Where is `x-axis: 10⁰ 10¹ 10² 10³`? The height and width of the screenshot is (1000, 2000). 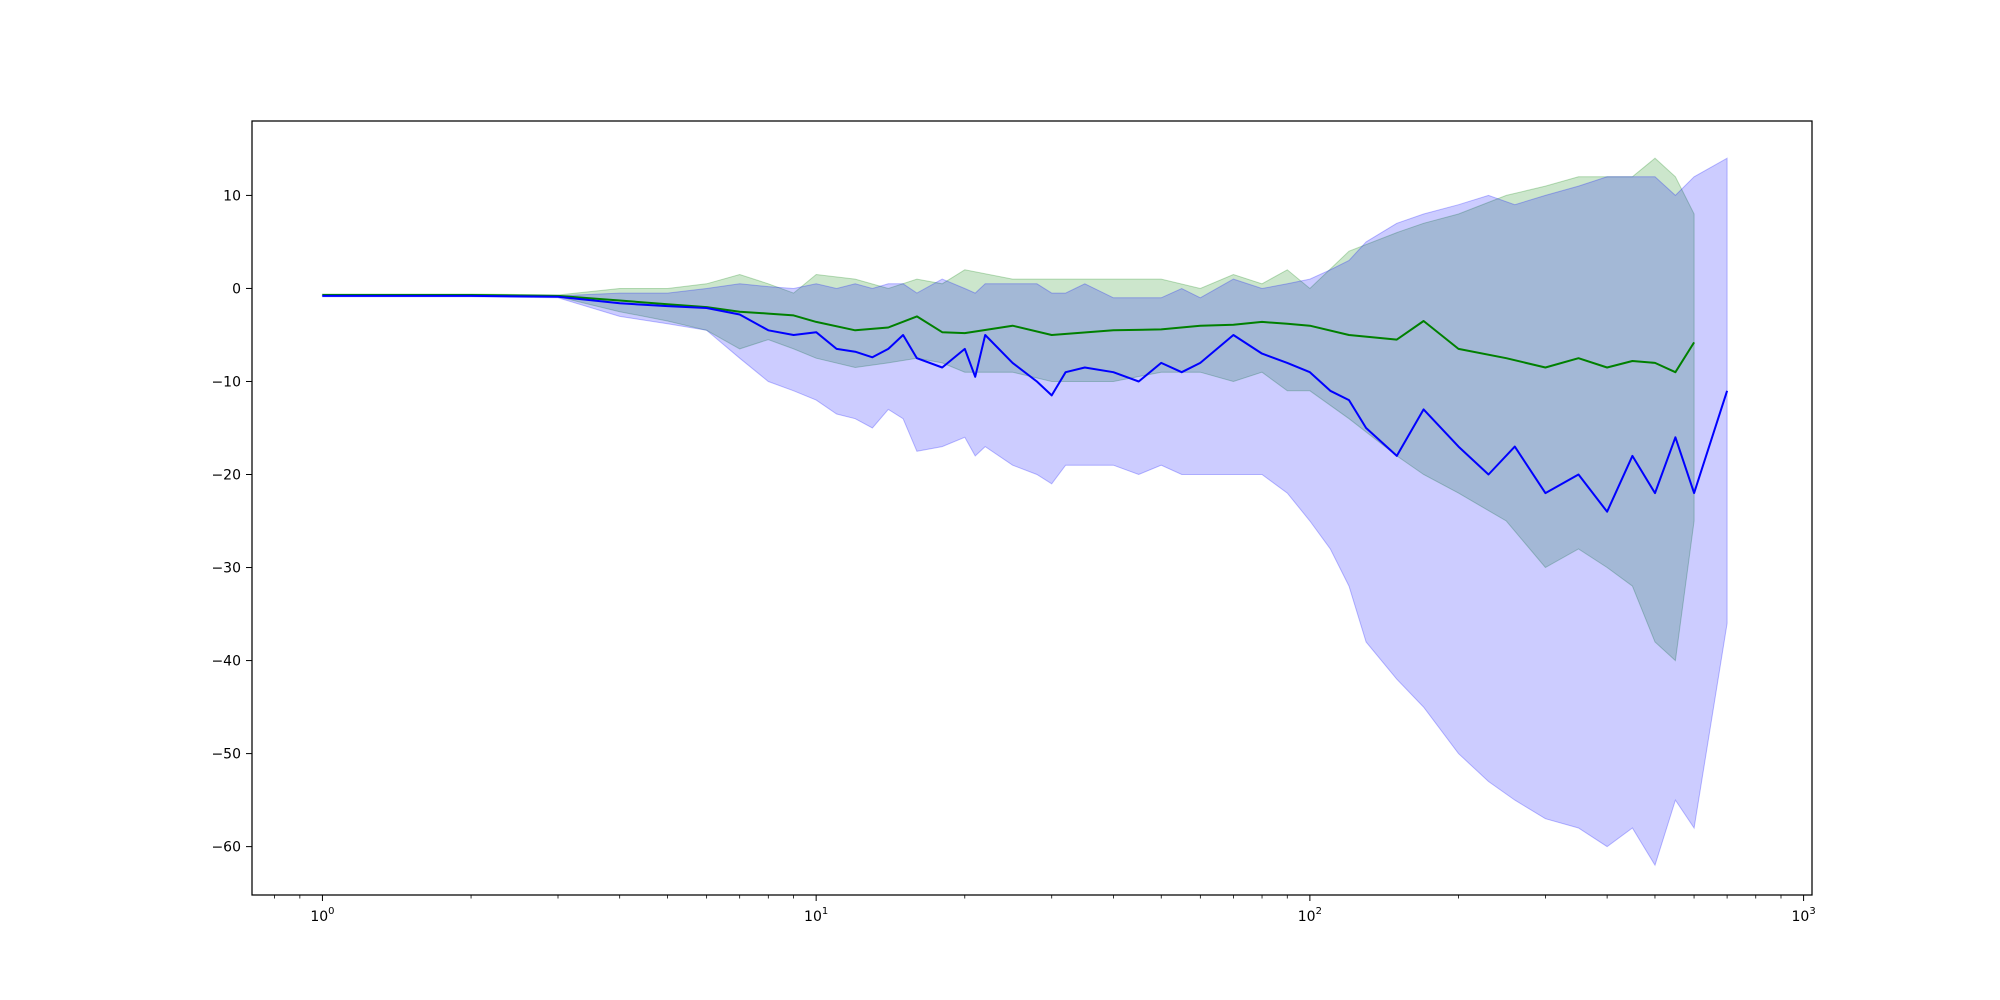 x-axis: 10⁰ 10¹ 10² 10³ is located at coordinates (1045, 910).